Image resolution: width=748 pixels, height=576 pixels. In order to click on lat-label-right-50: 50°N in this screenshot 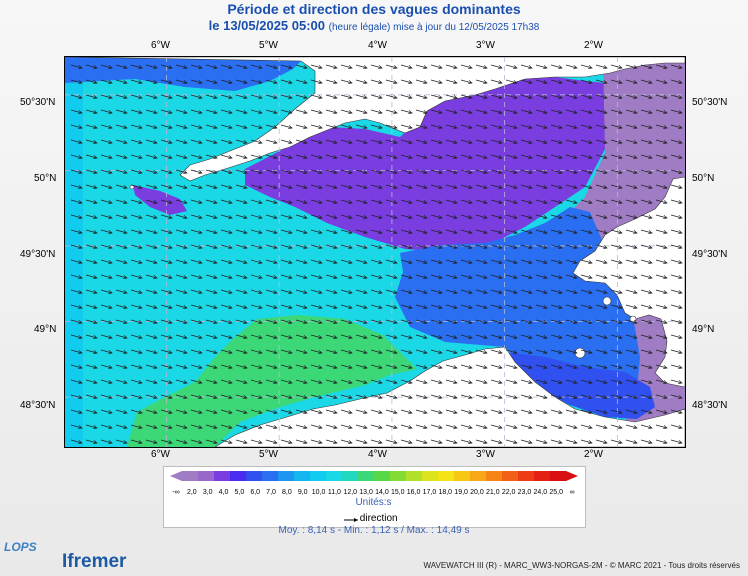, I will do `click(703, 178)`.